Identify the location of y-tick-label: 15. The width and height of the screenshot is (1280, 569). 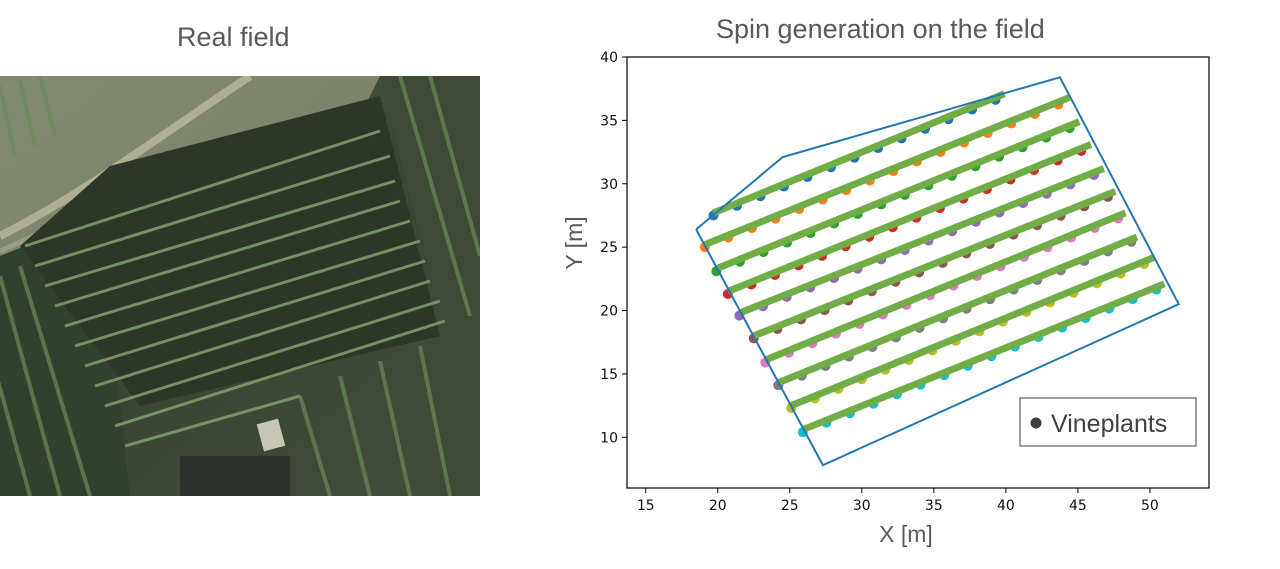
(609, 375).